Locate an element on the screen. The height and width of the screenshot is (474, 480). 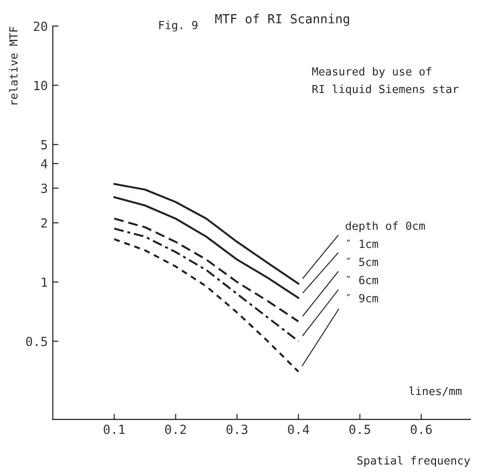
y-tick-label: 10 is located at coordinates (41, 85).